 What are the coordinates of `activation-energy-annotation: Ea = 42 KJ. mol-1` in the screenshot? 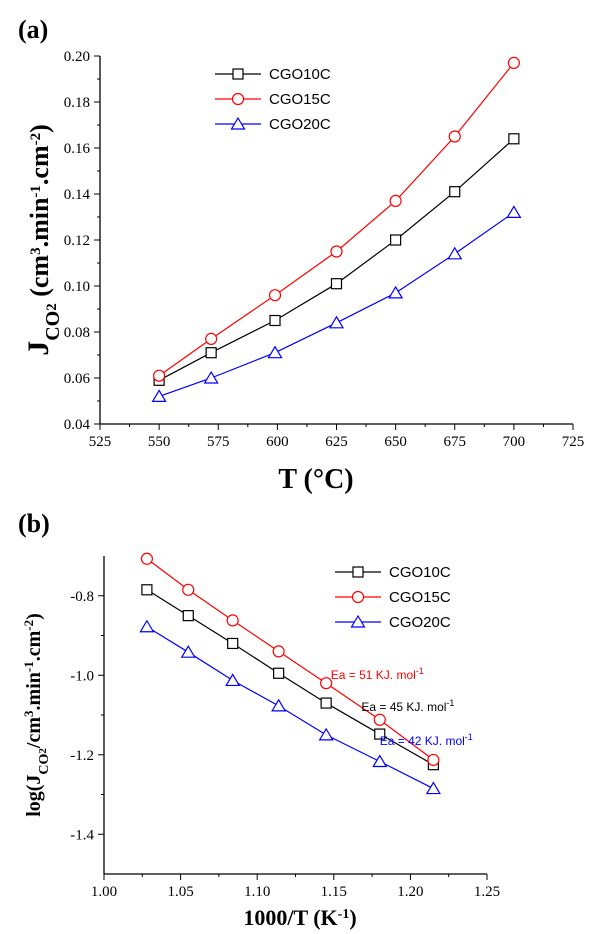 It's located at (426, 740).